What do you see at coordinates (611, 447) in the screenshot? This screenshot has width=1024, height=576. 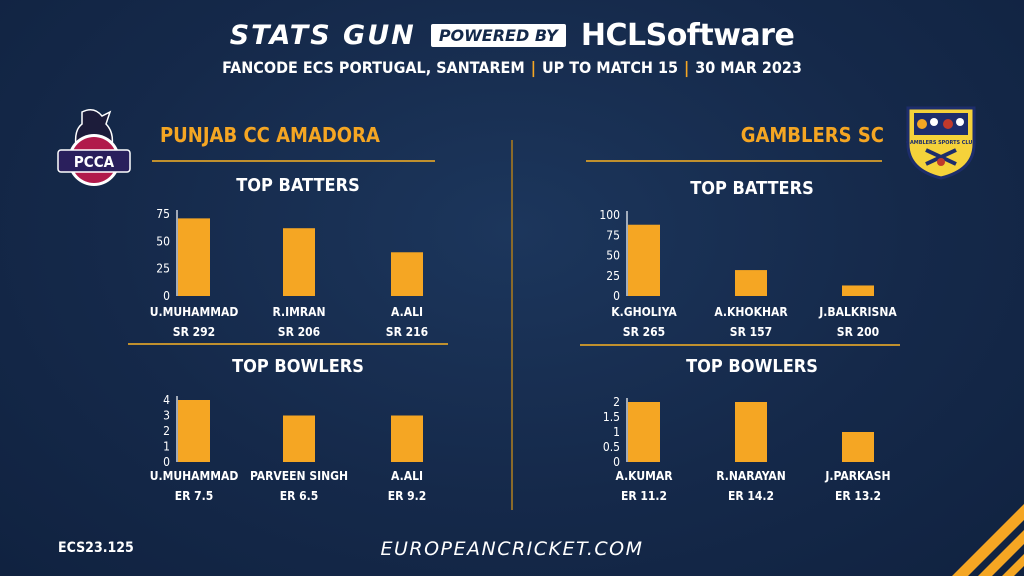 I see `y-tick-label: 0.5` at bounding box center [611, 447].